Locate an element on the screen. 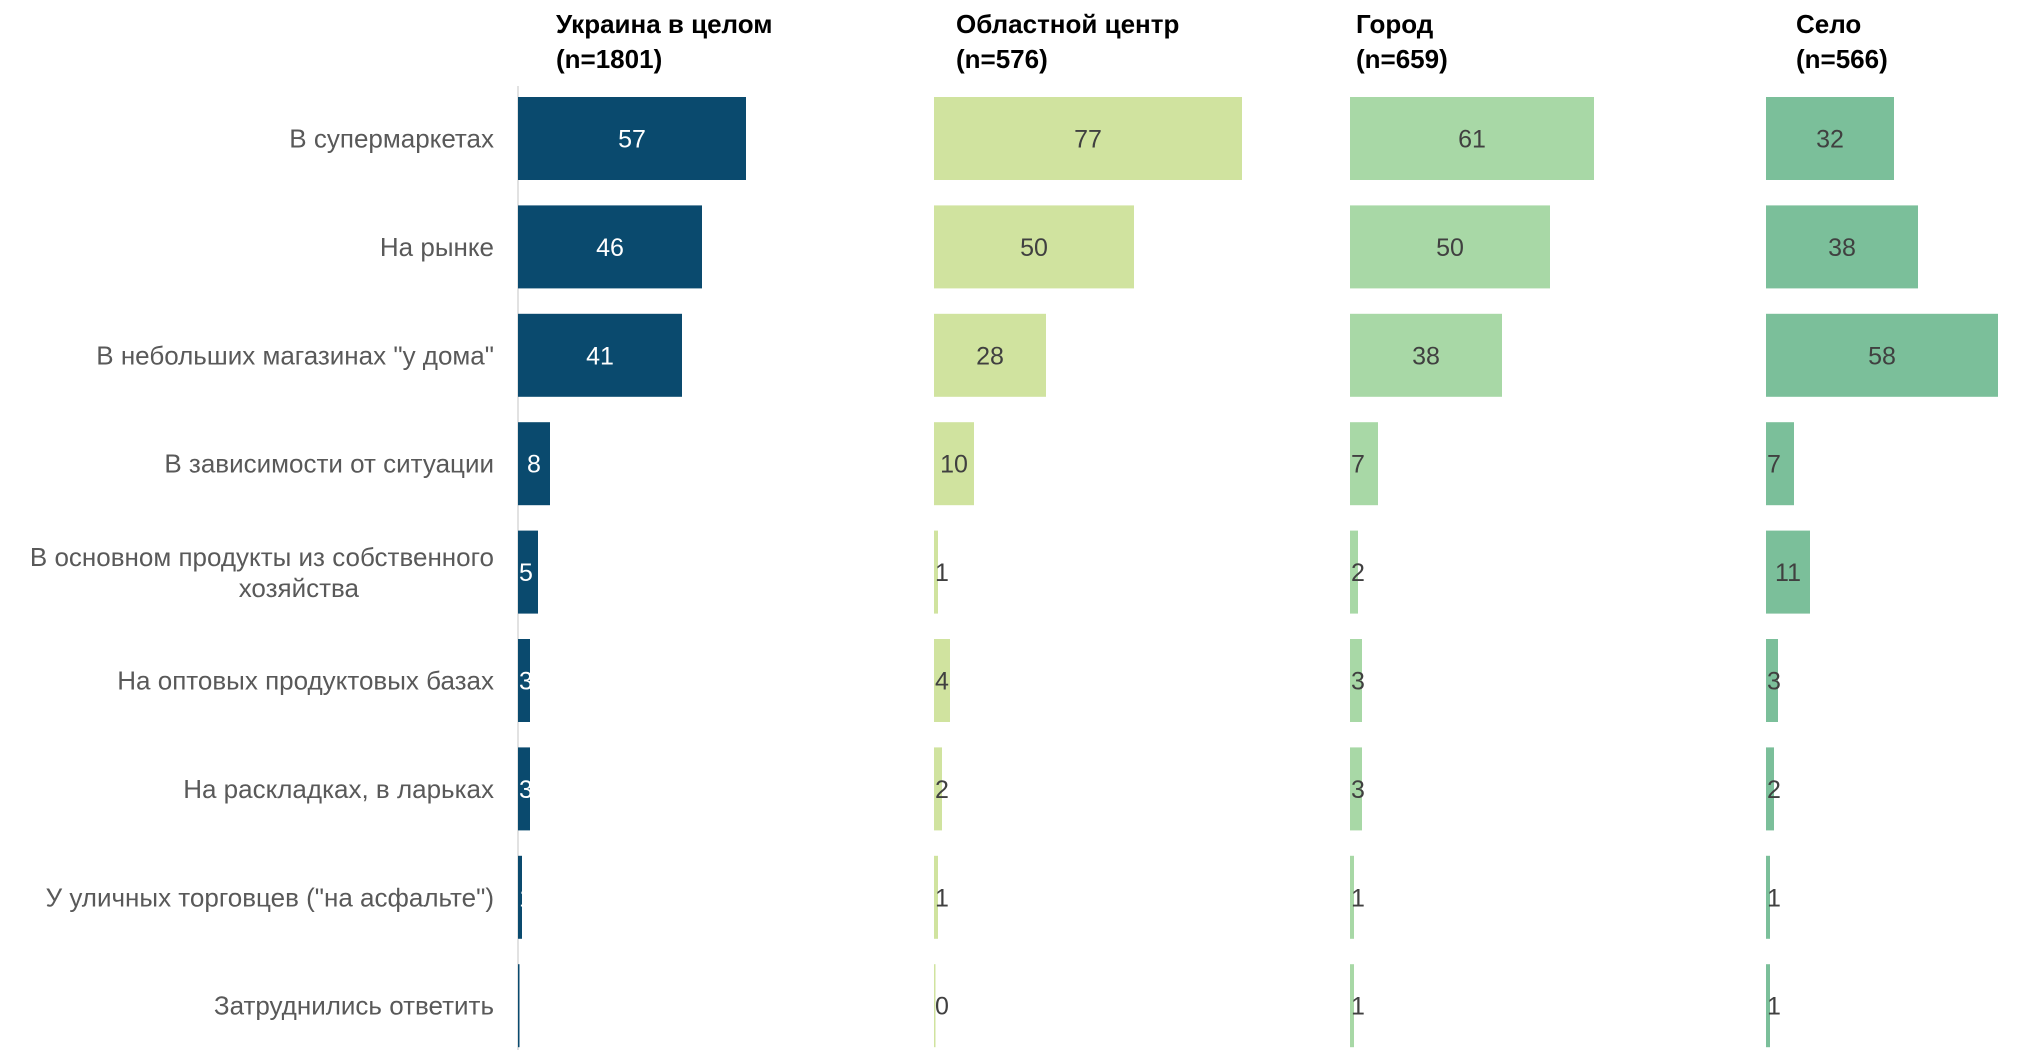 Image resolution: width=2044 pixels, height=1052 pixels. category-label: Затруднились ответить is located at coordinates (354, 1006).